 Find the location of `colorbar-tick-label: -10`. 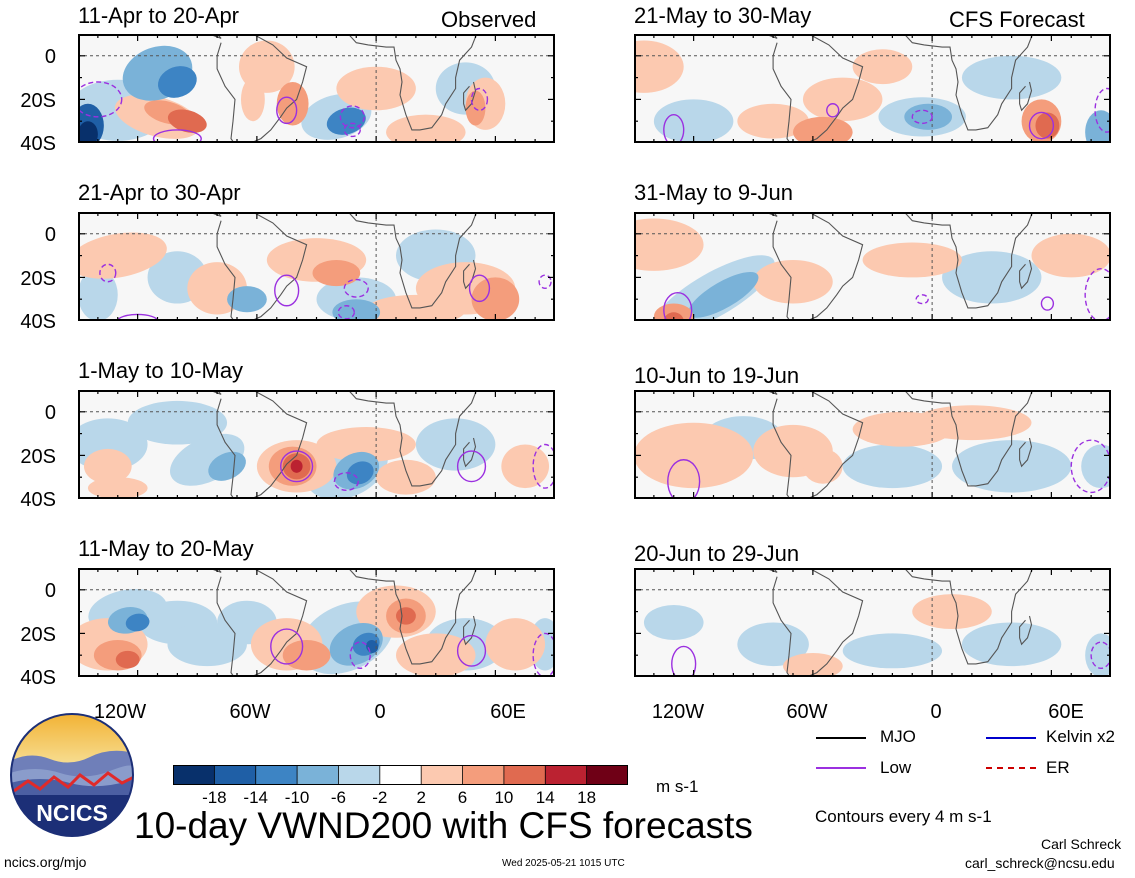

colorbar-tick-label: -10 is located at coordinates (297, 797).